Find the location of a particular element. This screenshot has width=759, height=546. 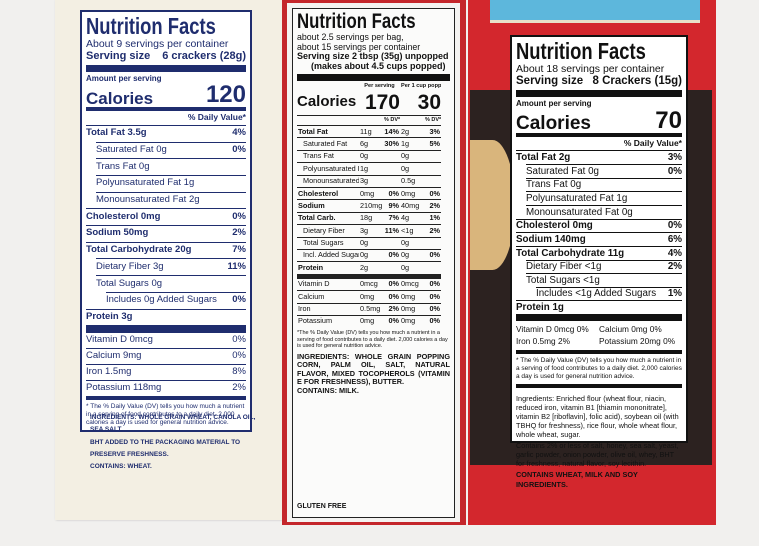

gluten-free: GLUTEN FREE is located at coordinates (322, 506).